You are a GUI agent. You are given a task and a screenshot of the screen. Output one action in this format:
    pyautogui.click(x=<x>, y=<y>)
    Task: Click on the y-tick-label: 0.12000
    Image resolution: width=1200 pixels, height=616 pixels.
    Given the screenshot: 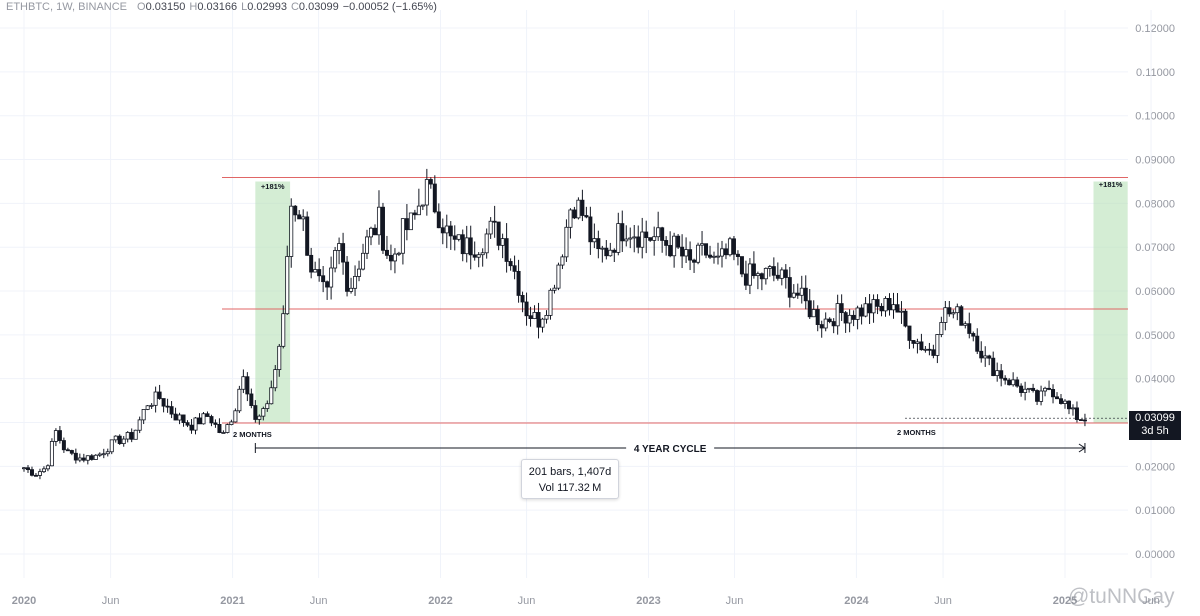 What is the action you would take?
    pyautogui.click(x=1155, y=29)
    